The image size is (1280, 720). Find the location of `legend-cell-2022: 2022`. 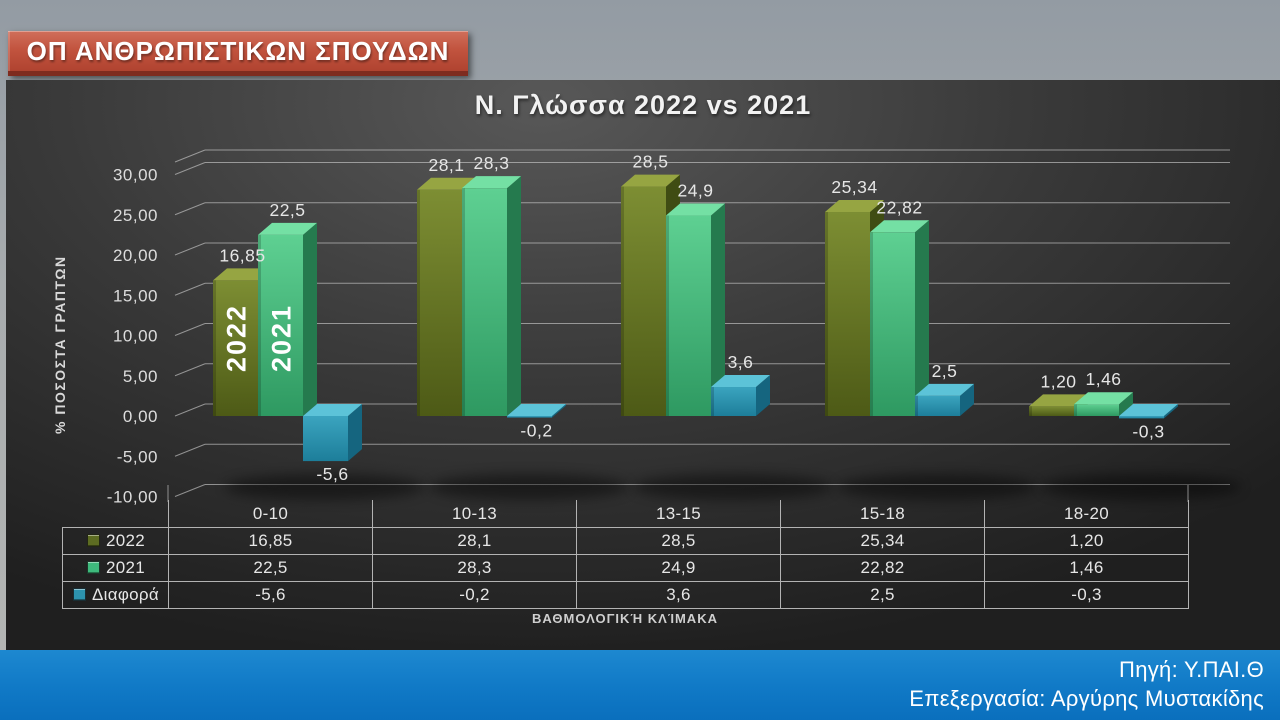

legend-cell-2022: 2022 is located at coordinates (115, 541).